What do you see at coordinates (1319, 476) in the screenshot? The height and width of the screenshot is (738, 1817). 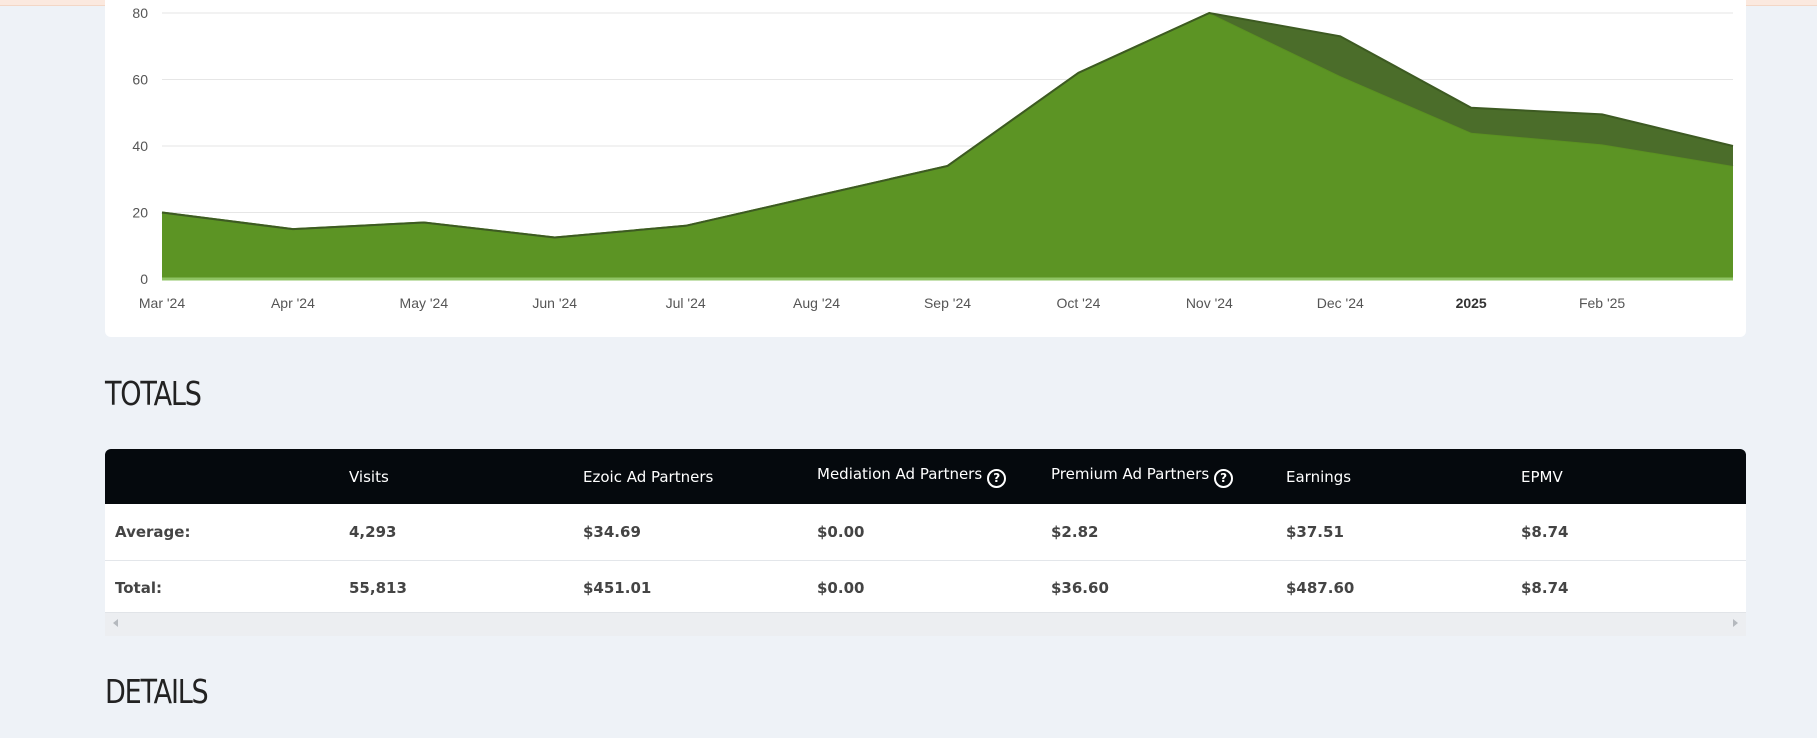 I see `column-header-earnings: Earnings` at bounding box center [1319, 476].